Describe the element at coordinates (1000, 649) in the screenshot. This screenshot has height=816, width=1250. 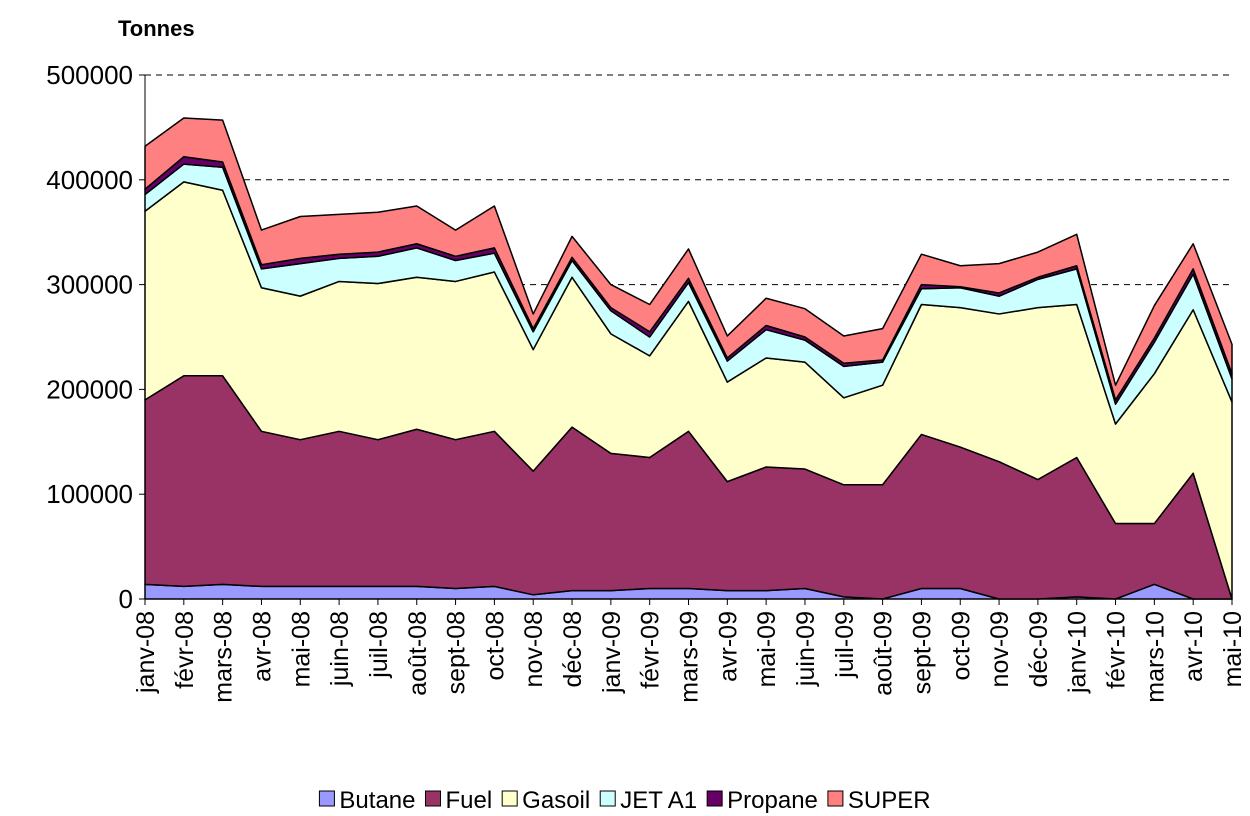
I see `x-tick-label: nov-09` at that location.